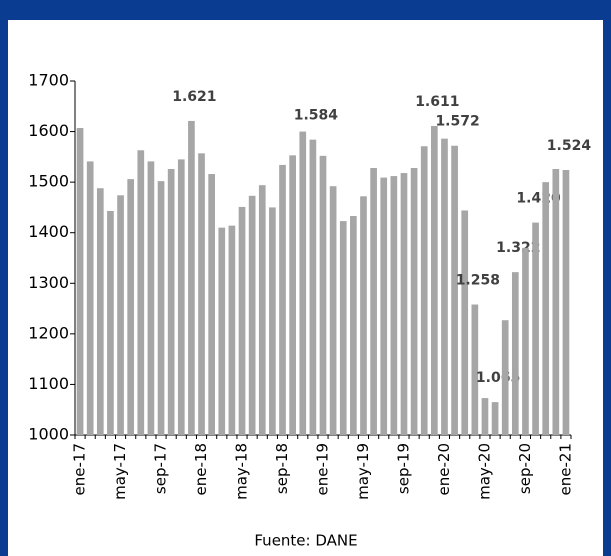  Describe the element at coordinates (403, 468) in the screenshot. I see `x-tick-label: sep-19` at that location.